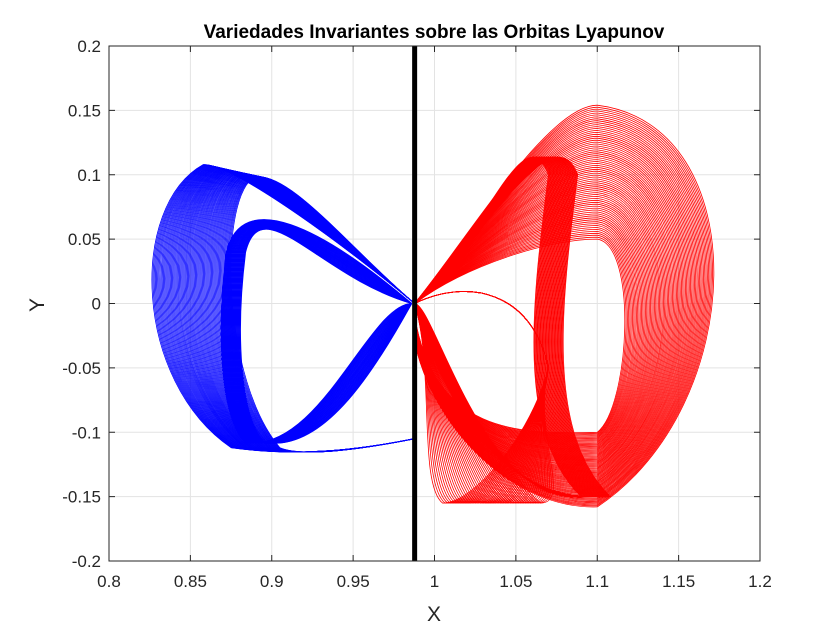 Image resolution: width=840 pixels, height=635 pixels. What do you see at coordinates (353, 581) in the screenshot?
I see `x-tick-label: 0.95` at bounding box center [353, 581].